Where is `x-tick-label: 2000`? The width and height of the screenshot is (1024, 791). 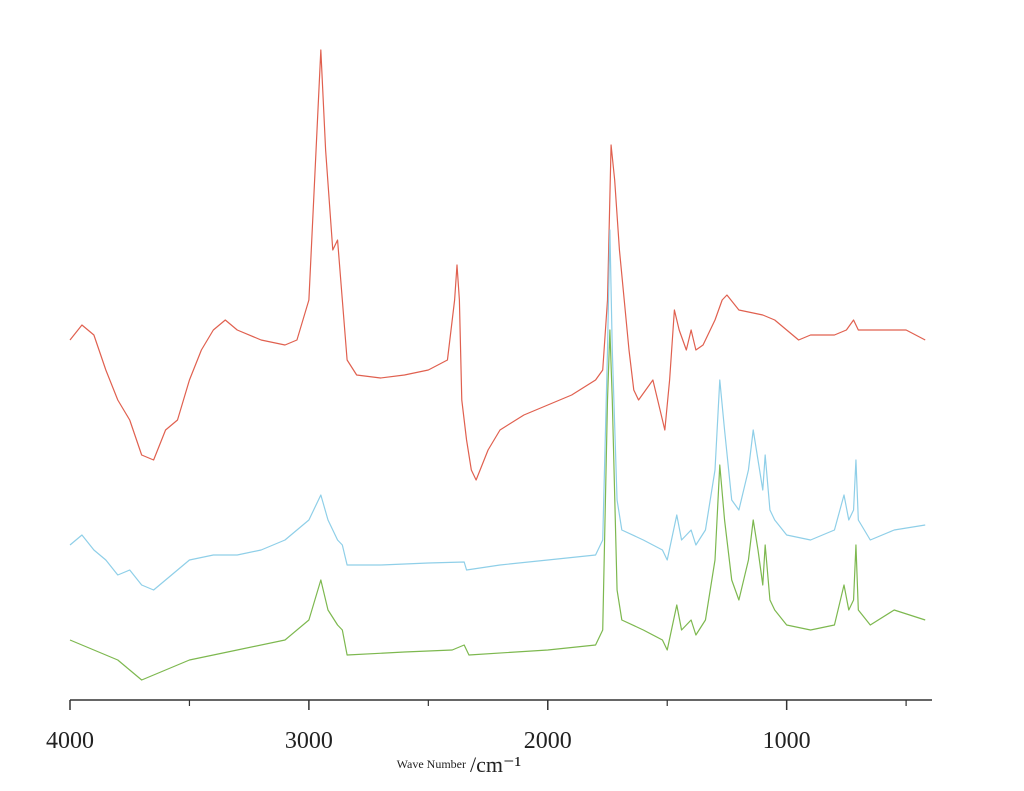 x-tick-label: 2000 is located at coordinates (548, 741).